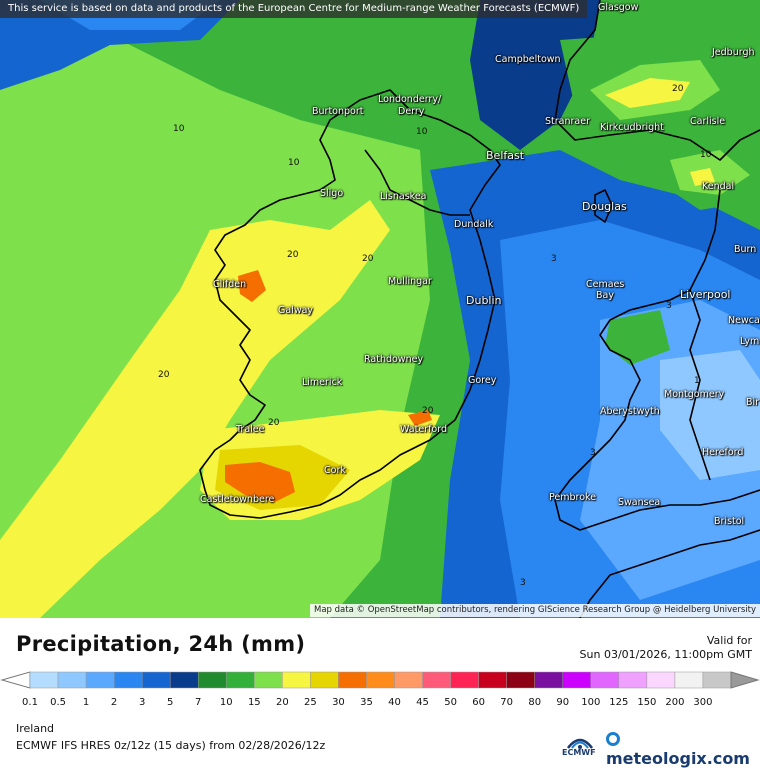  I want to click on place-label: Cork, so click(335, 470).